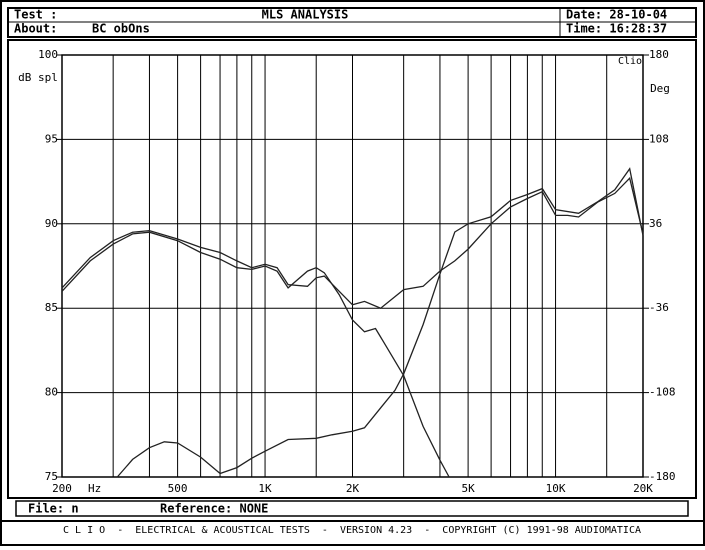  I want to click on y-axis-label: dB spl, so click(38, 77).